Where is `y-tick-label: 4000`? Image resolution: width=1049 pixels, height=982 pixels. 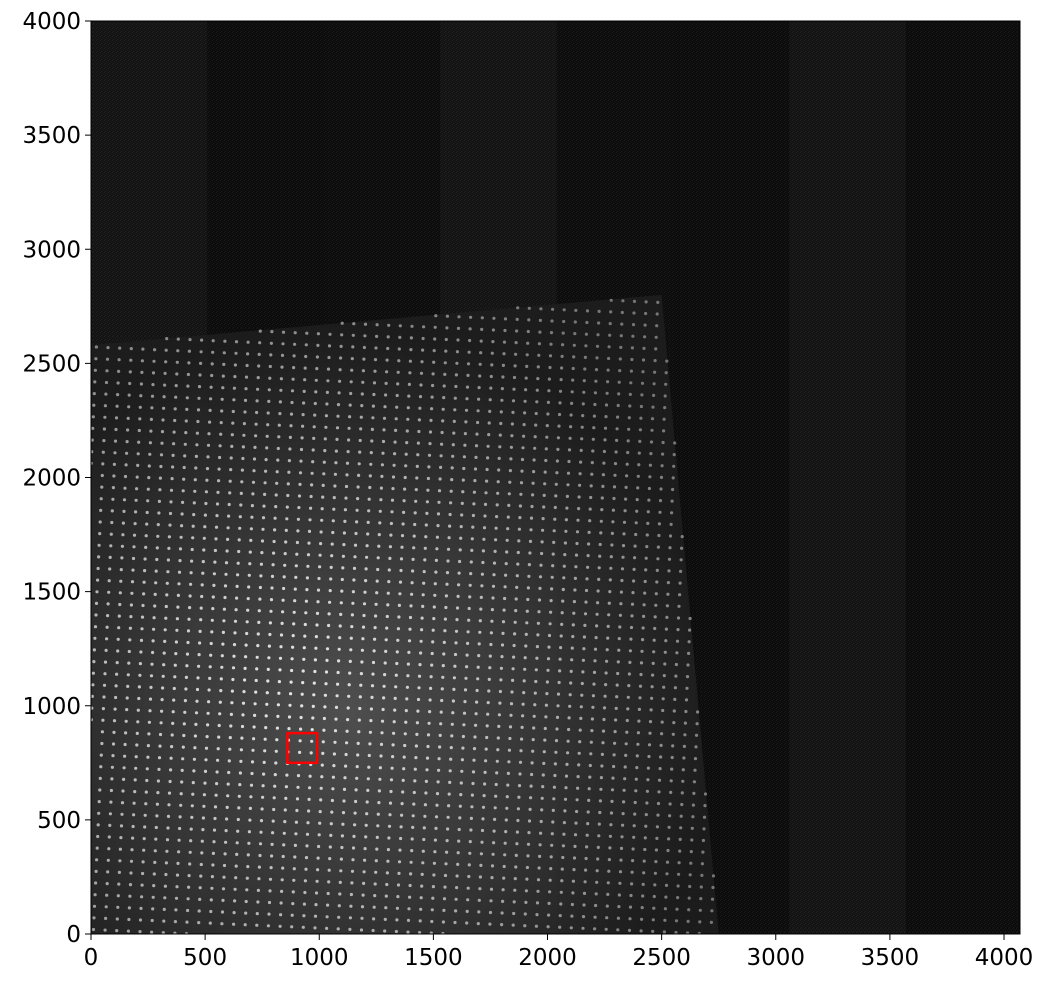 y-tick-label: 4000 is located at coordinates (51, 22).